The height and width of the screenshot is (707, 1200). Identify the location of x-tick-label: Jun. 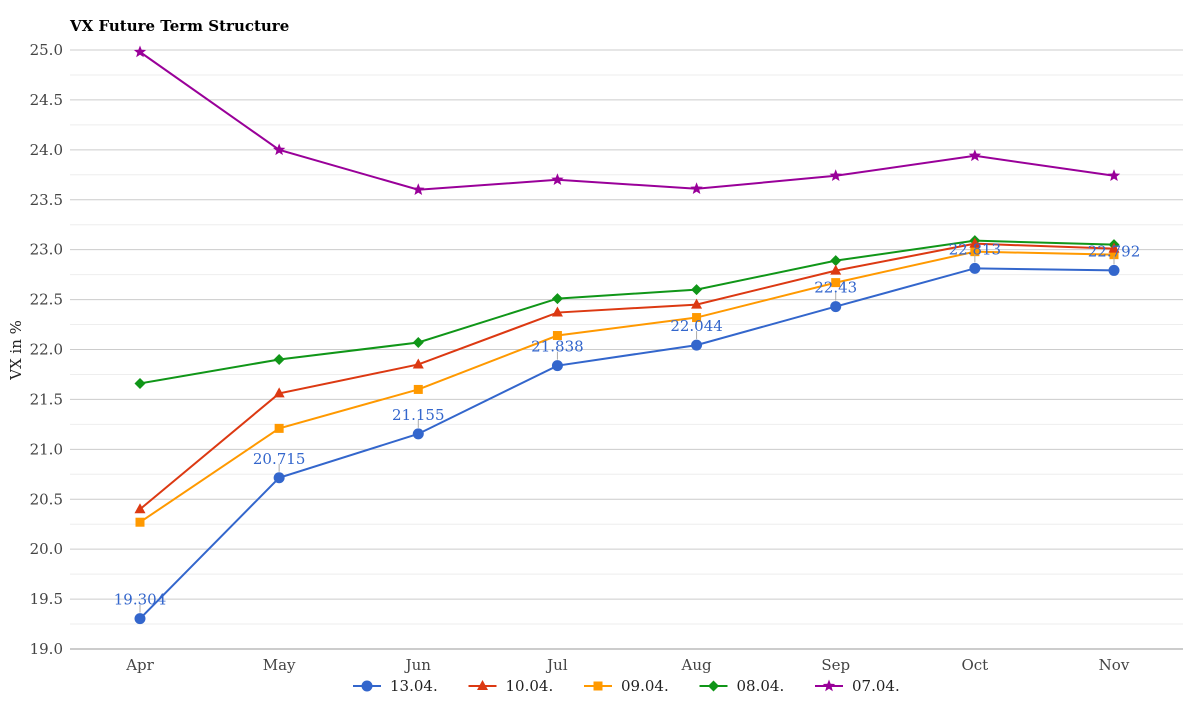
(418, 665).